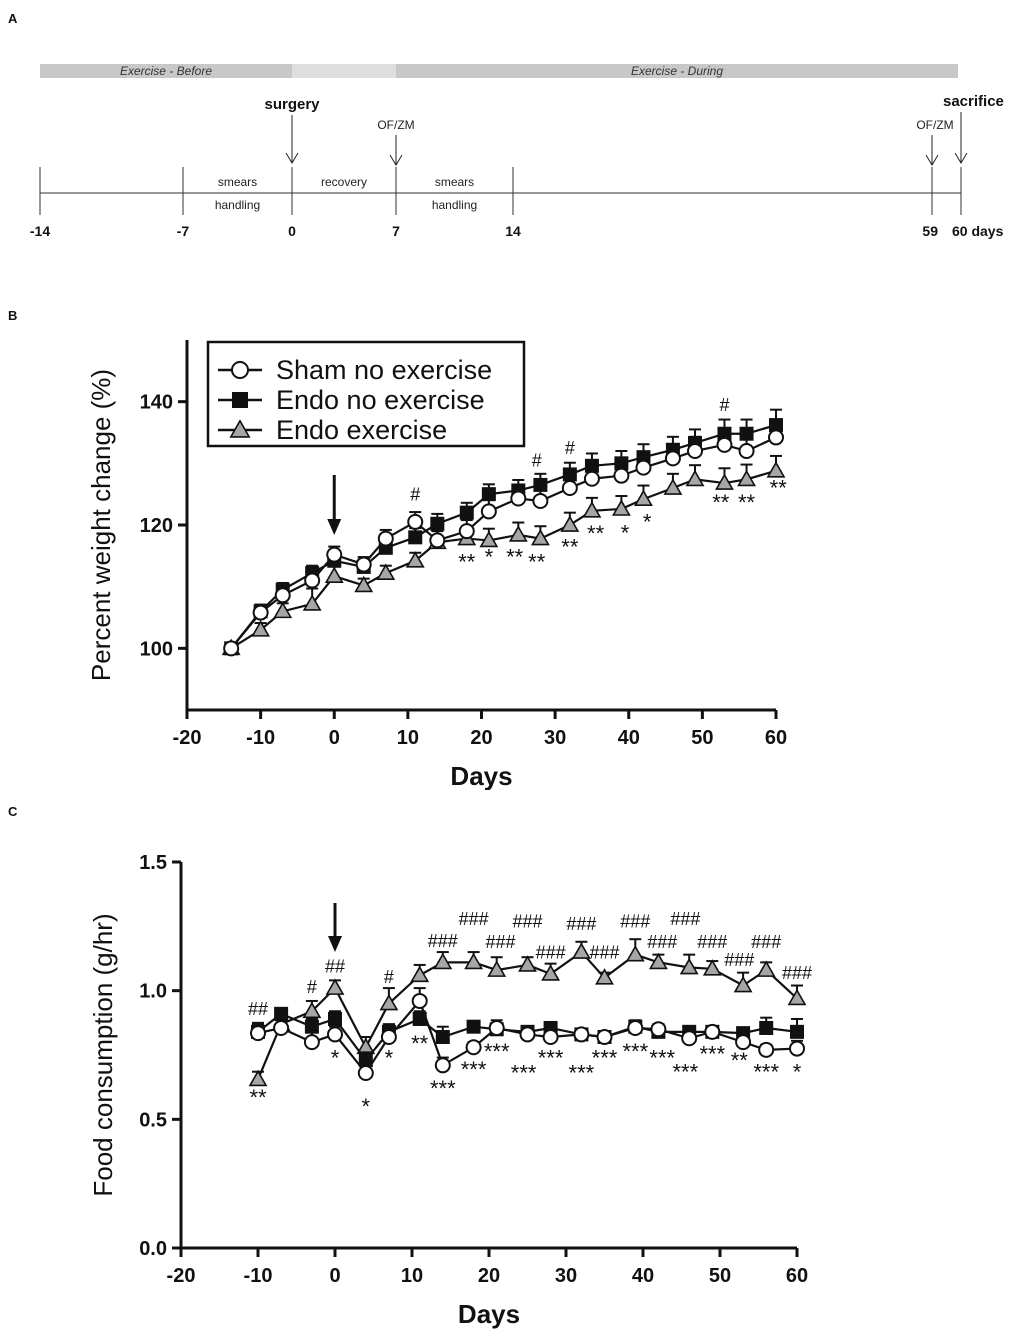 The image size is (1010, 1339). What do you see at coordinates (384, 370) in the screenshot?
I see `legend-label: Sham no exercise` at bounding box center [384, 370].